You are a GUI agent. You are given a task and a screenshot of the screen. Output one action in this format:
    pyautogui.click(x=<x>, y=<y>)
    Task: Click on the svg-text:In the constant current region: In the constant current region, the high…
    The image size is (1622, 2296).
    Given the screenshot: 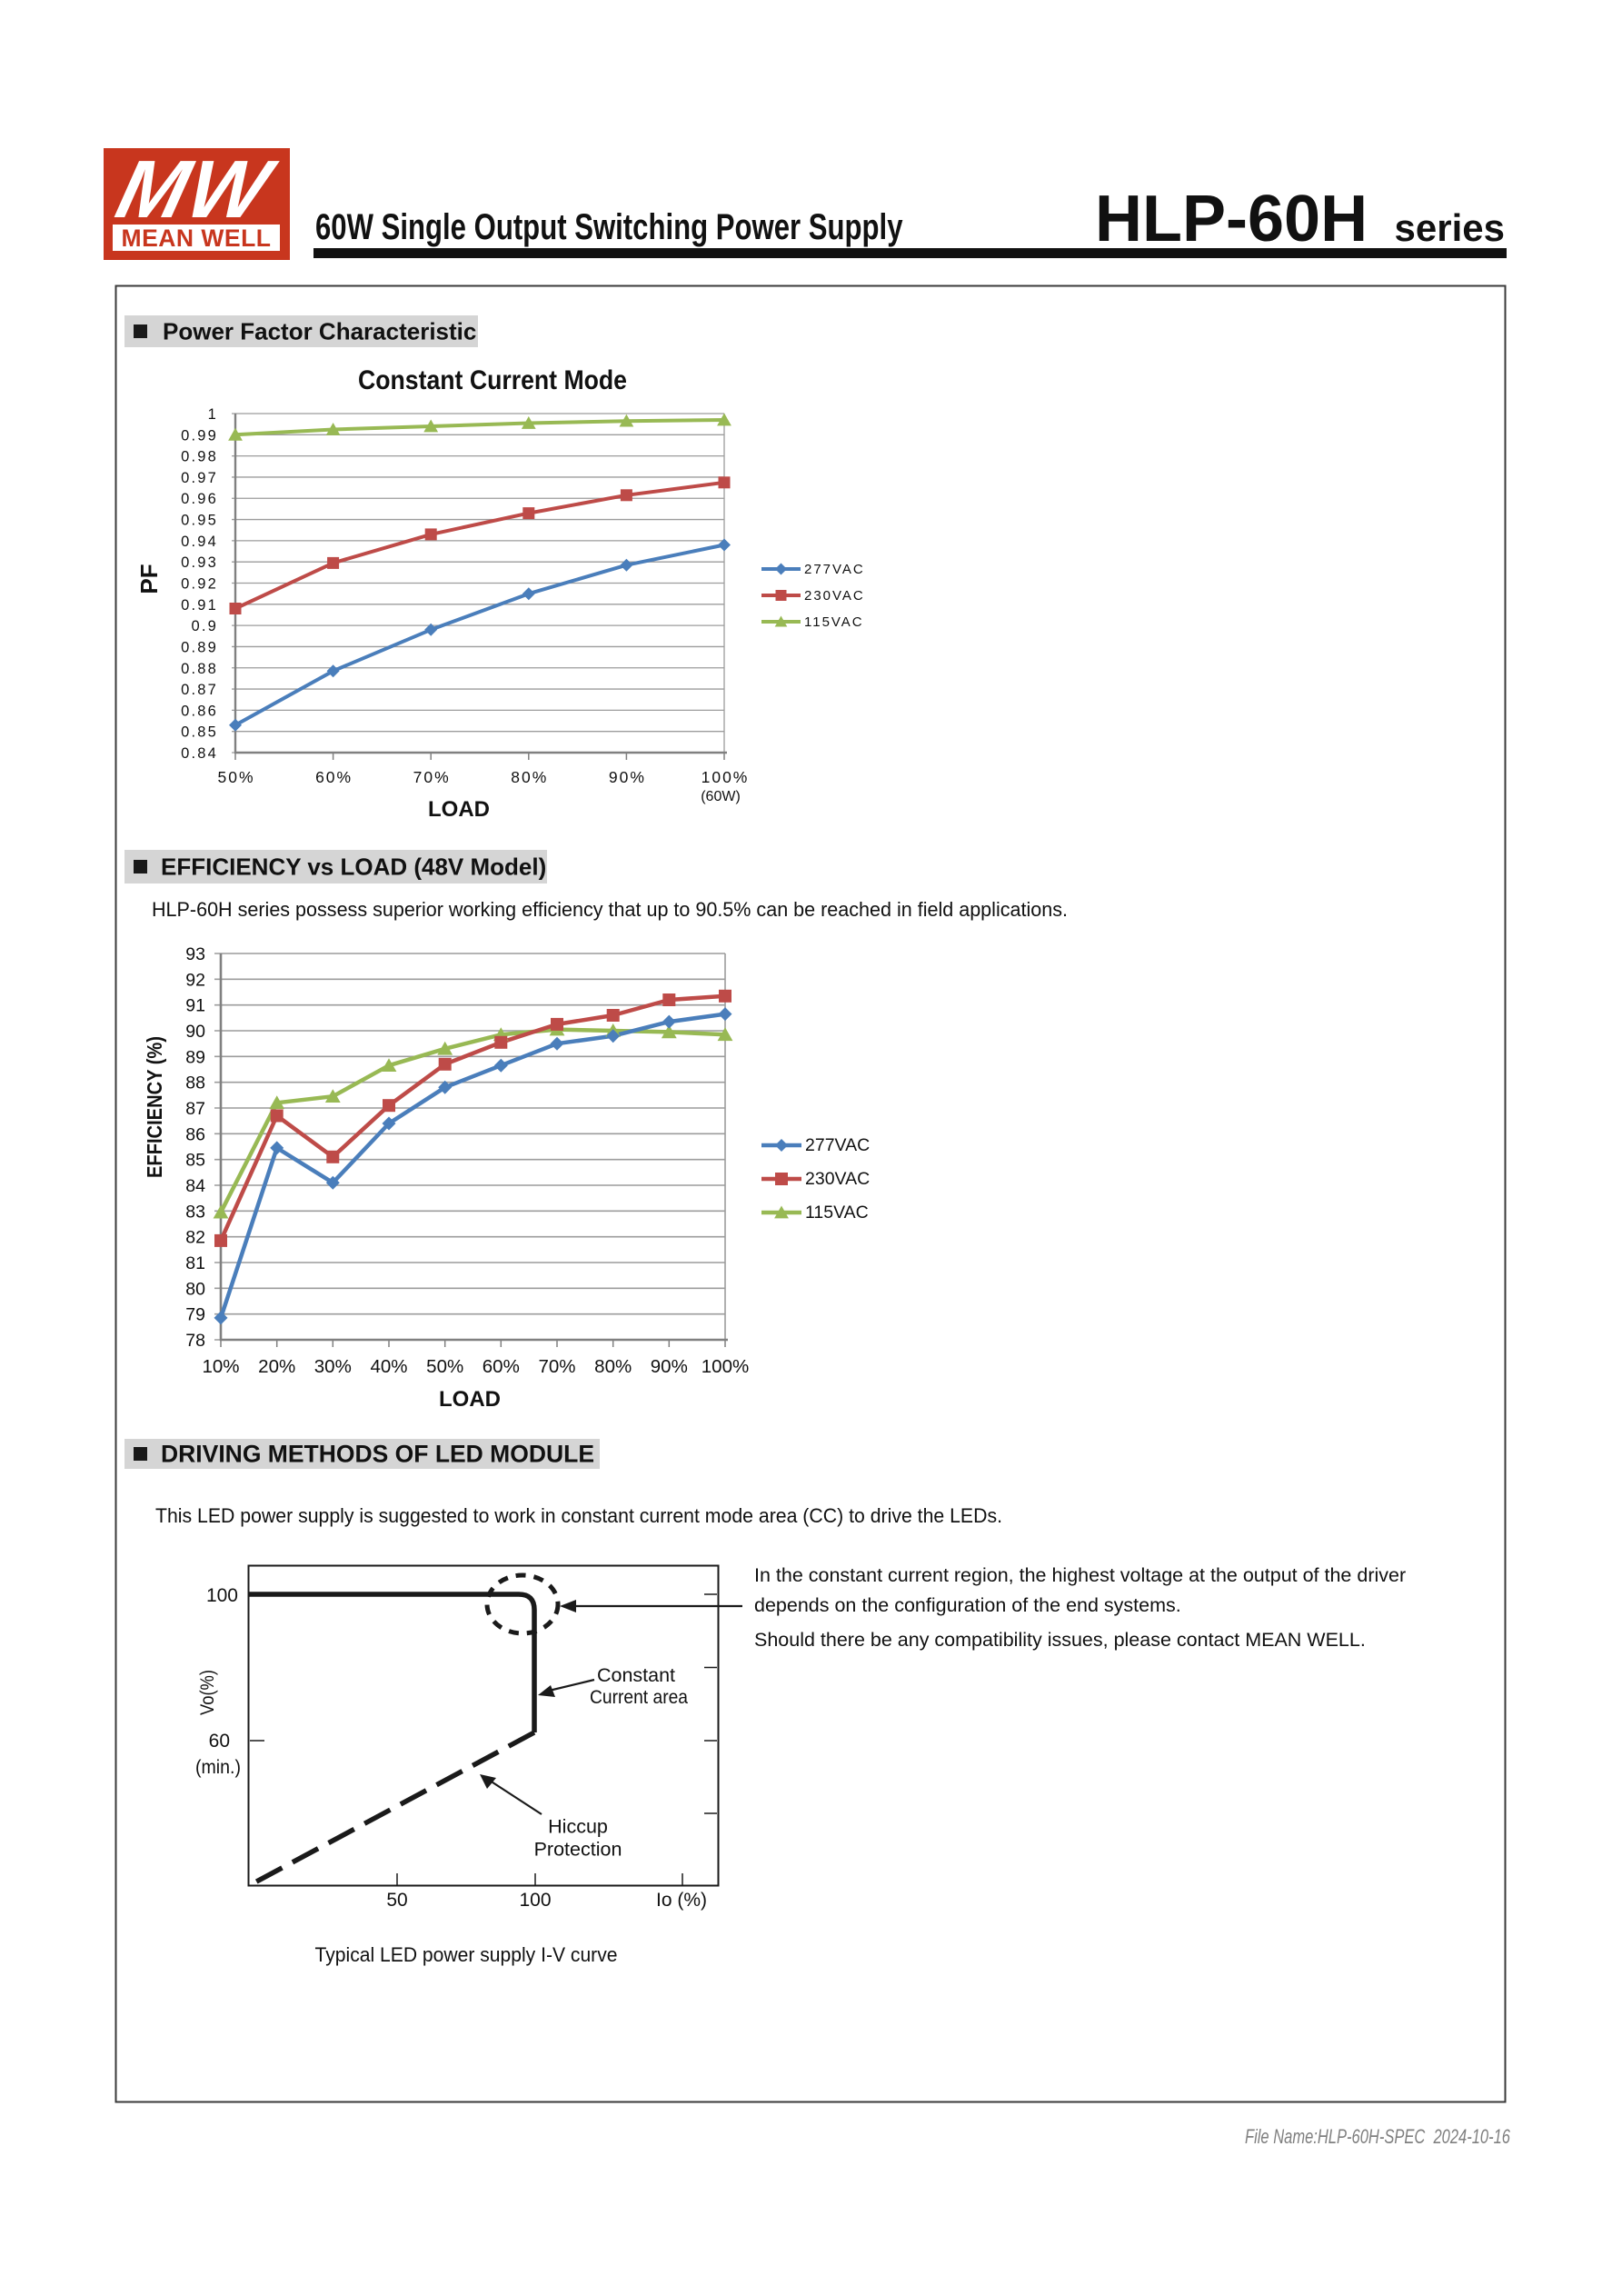 What is the action you would take?
    pyautogui.click(x=1080, y=1575)
    